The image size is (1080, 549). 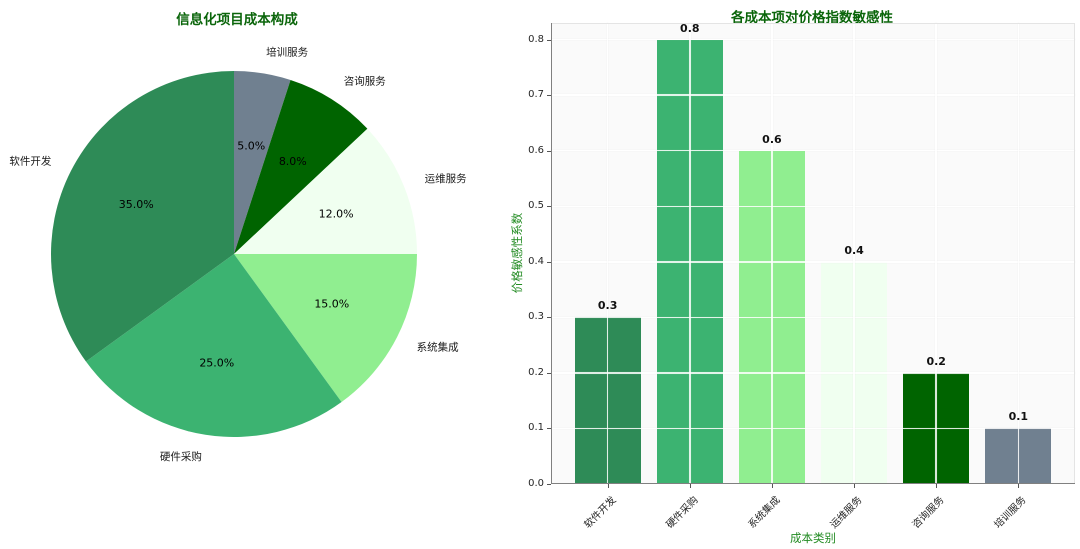 What do you see at coordinates (600, 512) in the screenshot?
I see `x-tick-label: 软件开发` at bounding box center [600, 512].